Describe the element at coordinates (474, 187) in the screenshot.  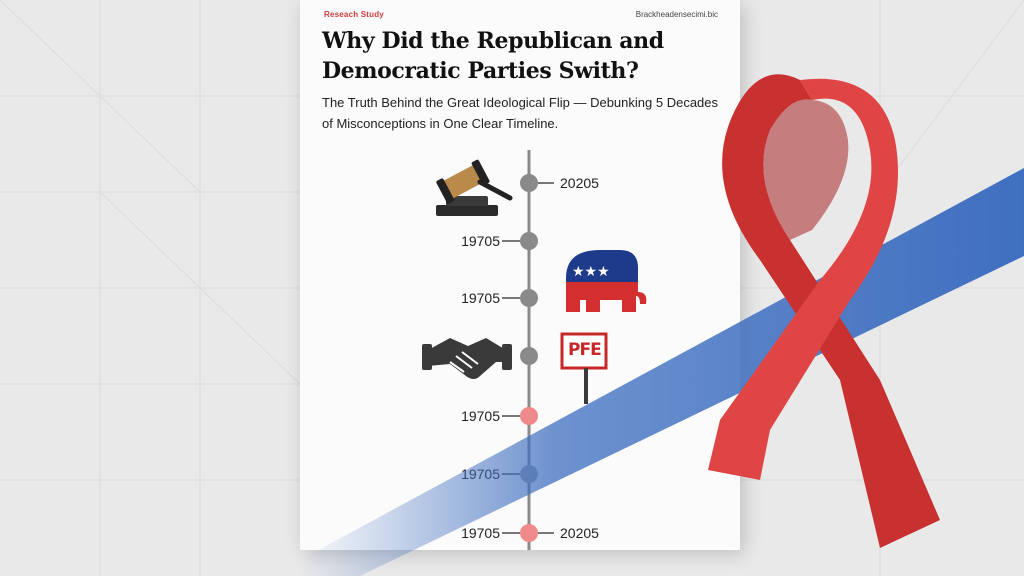
I see `gavel-icon` at that location.